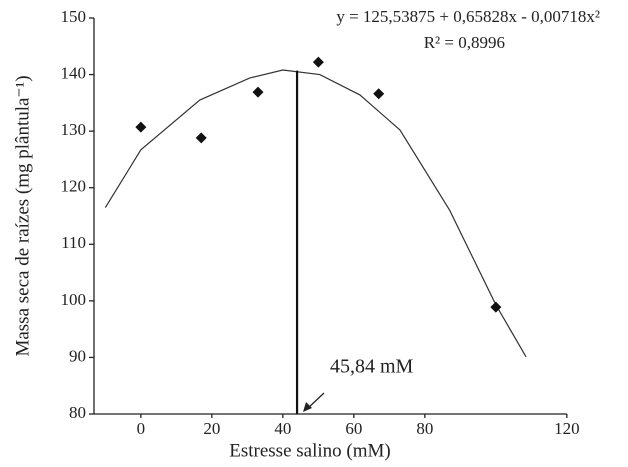 This screenshot has width=628, height=467. I want to click on y-tick-label: 80, so click(77, 412).